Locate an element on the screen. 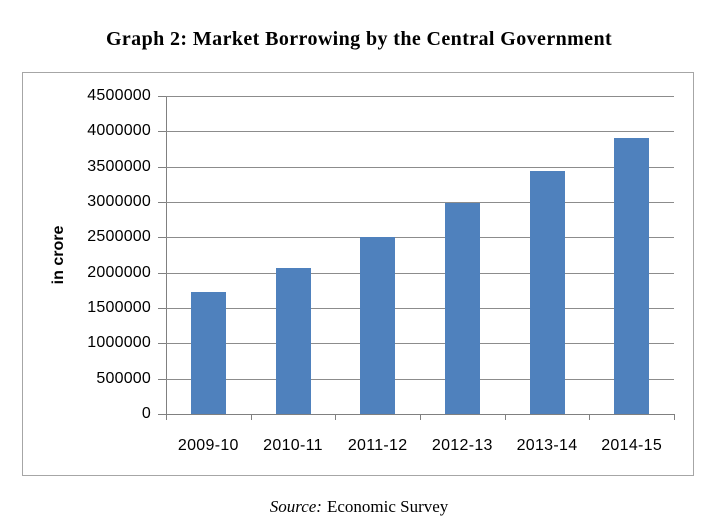 The width and height of the screenshot is (718, 532). y-axis-tick-label: 2500000 is located at coordinates (119, 237).